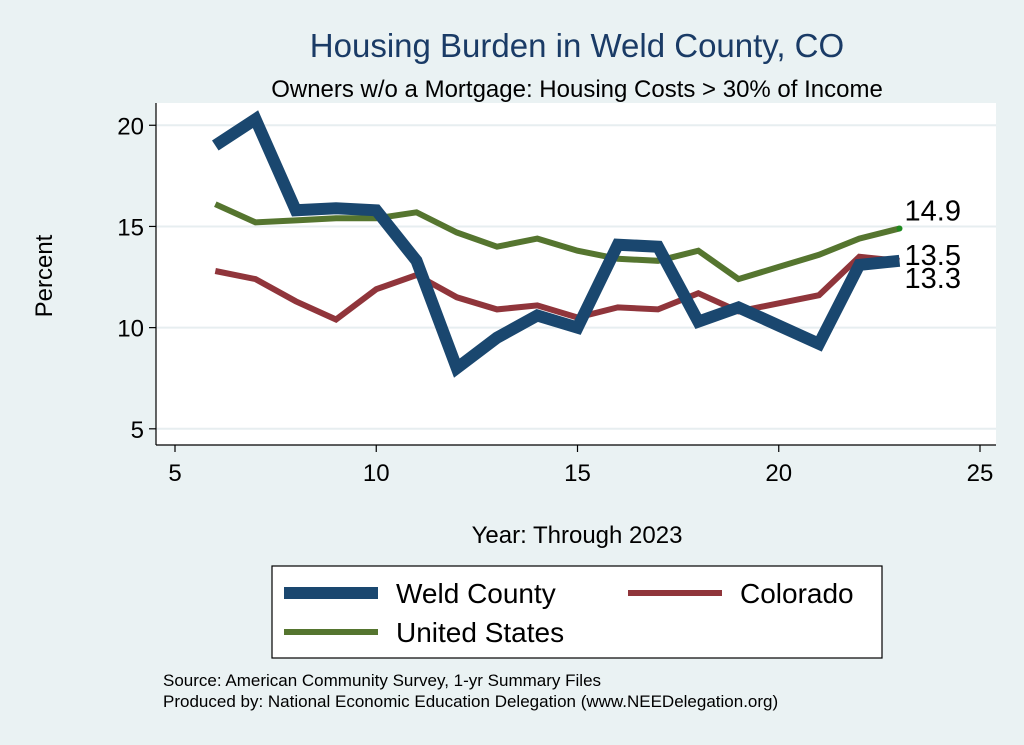  What do you see at coordinates (577, 535) in the screenshot?
I see `x-axis-title: Year: Through 2023` at bounding box center [577, 535].